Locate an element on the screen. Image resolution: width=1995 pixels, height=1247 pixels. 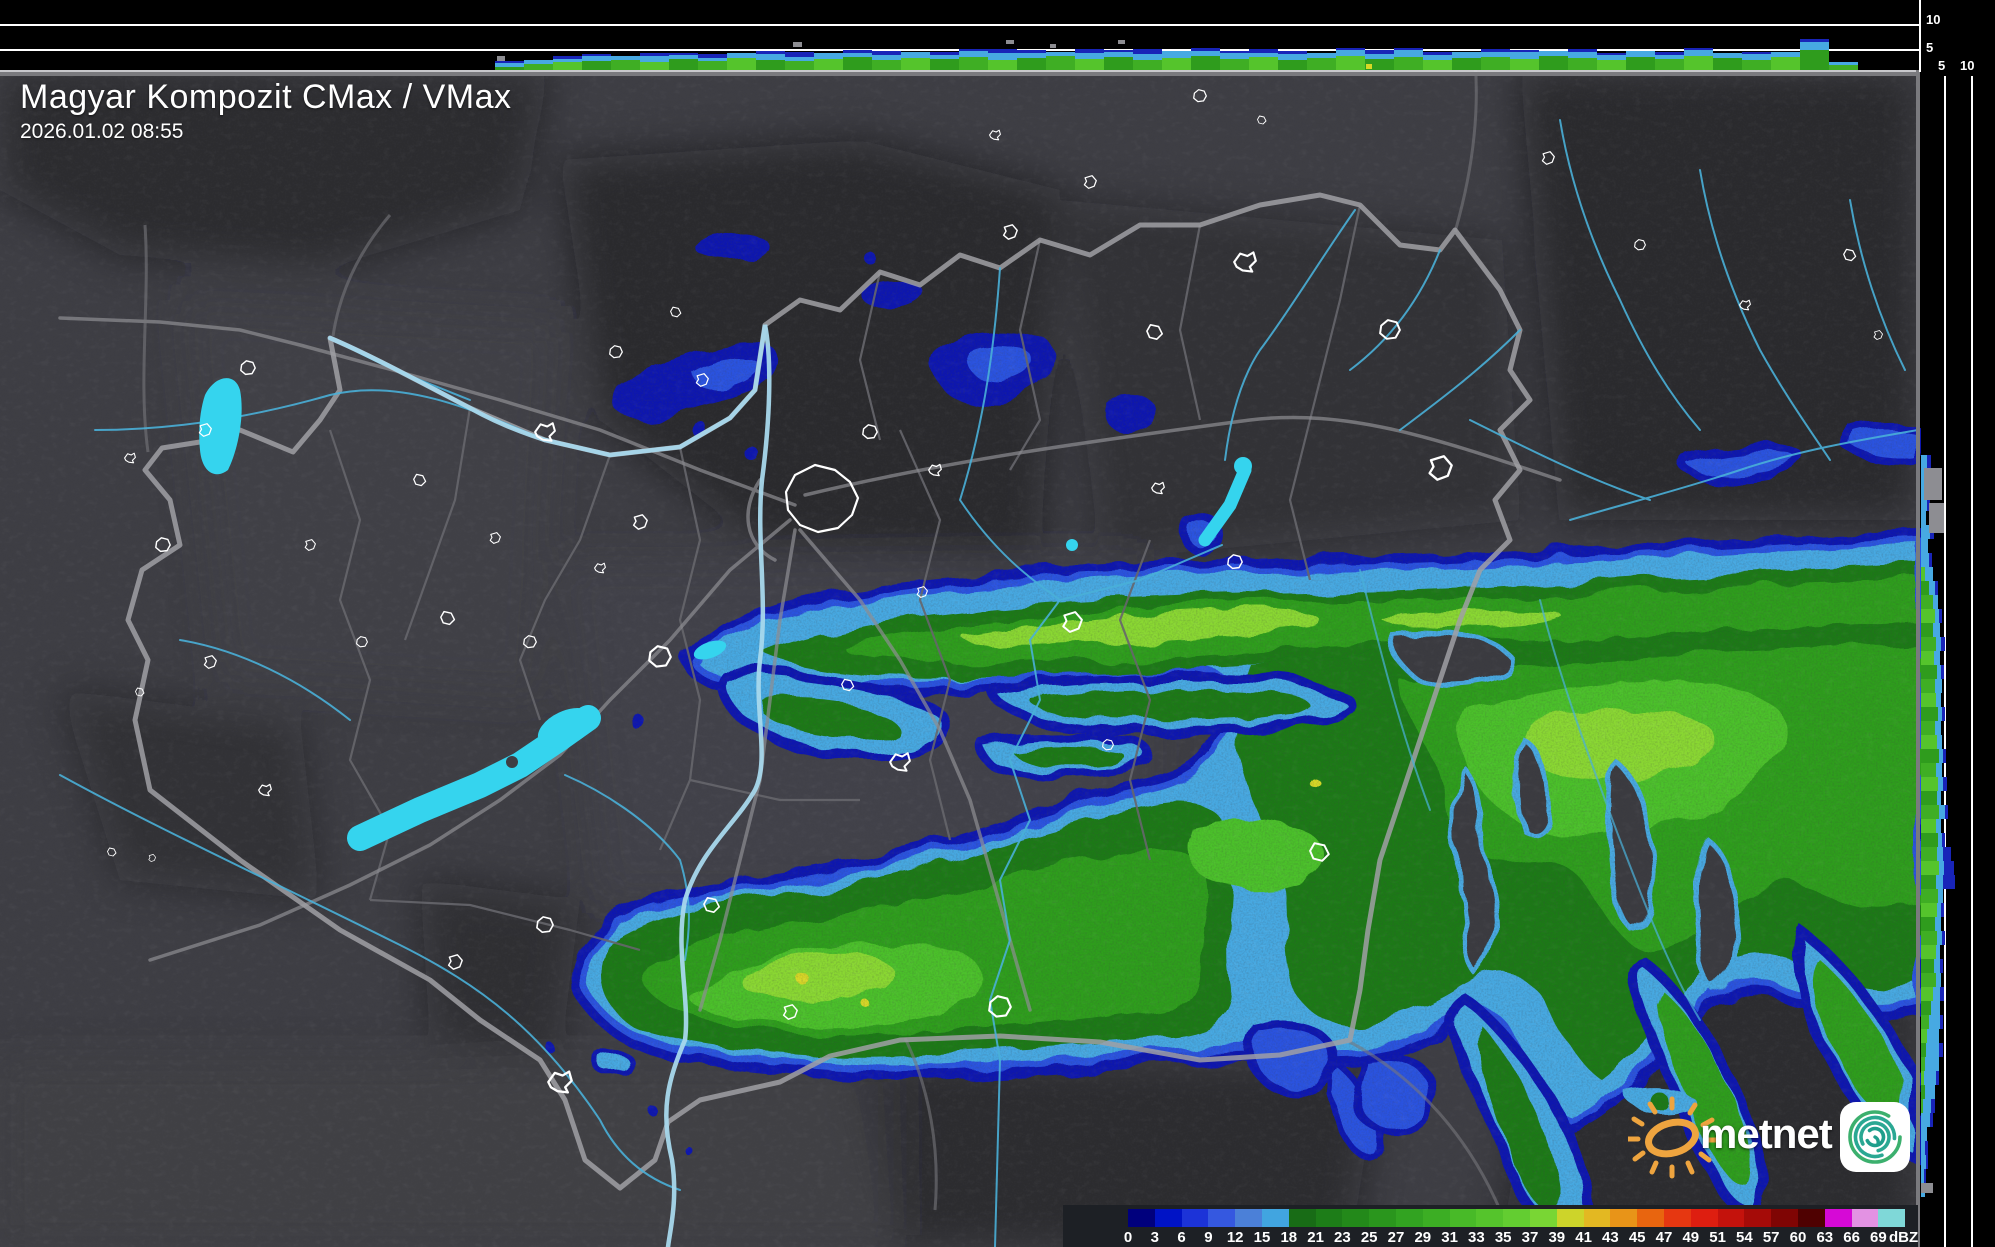
map-frame-top is located at coordinates (959, 74).